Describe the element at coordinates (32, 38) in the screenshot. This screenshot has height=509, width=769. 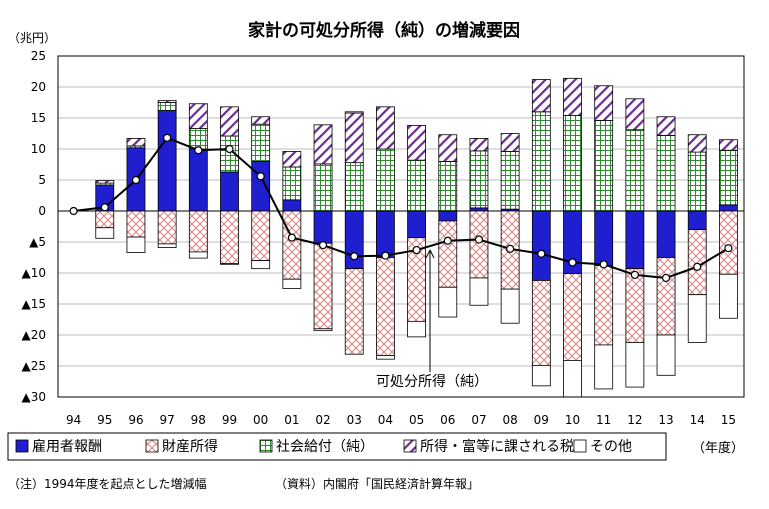
I see `y-unit-label: （兆円）` at that location.